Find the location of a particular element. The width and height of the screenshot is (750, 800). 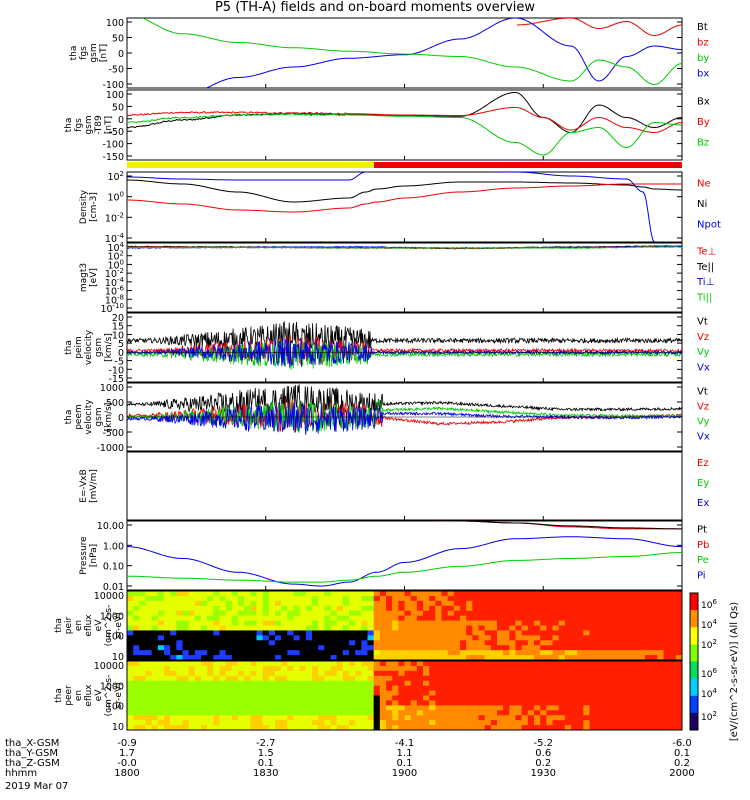

ylabel-line: velocity is located at coordinates (89, 347).